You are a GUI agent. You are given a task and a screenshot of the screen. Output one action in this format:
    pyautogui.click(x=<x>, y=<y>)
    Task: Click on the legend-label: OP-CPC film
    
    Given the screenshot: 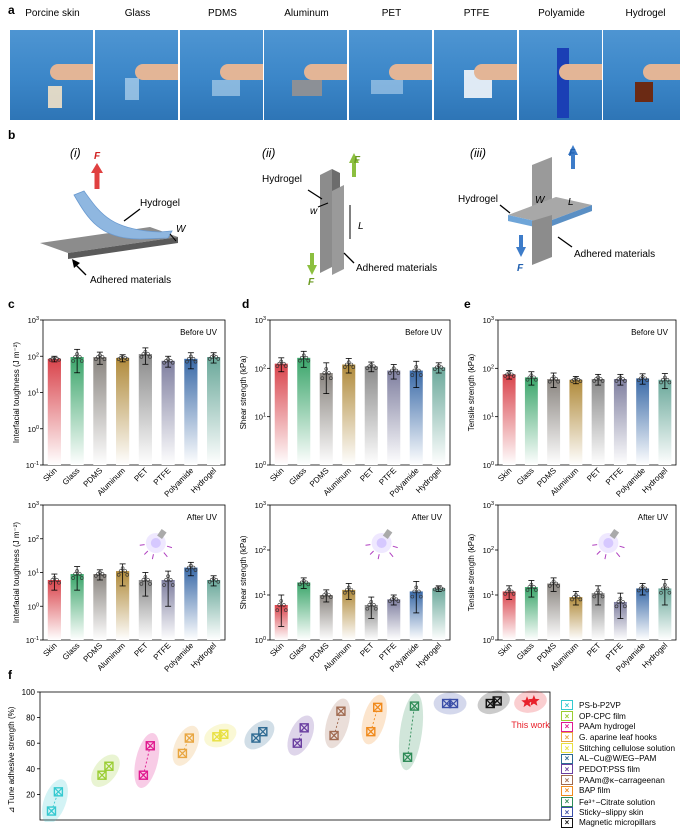 What is the action you would take?
    pyautogui.click(x=602, y=716)
    